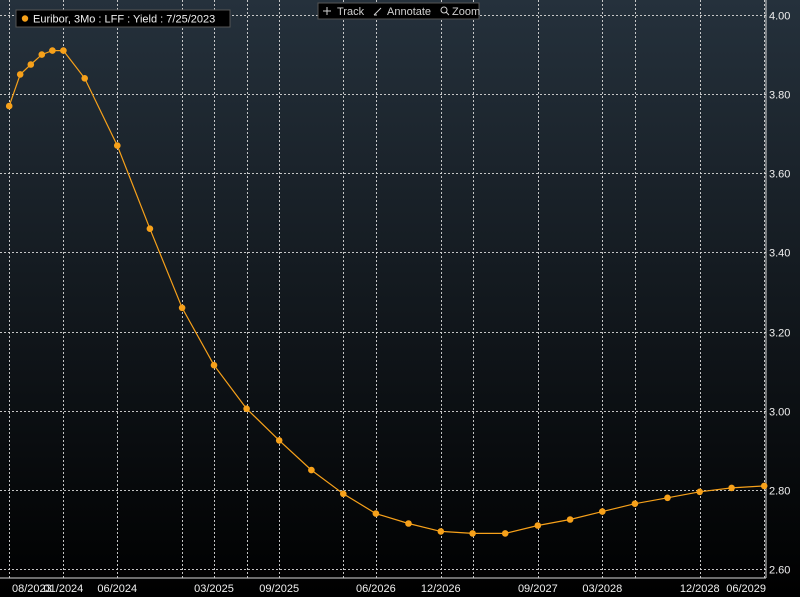 The image size is (800, 597). Describe the element at coordinates (779, 413) in the screenshot. I see `y-tick-label: 3.00` at that location.